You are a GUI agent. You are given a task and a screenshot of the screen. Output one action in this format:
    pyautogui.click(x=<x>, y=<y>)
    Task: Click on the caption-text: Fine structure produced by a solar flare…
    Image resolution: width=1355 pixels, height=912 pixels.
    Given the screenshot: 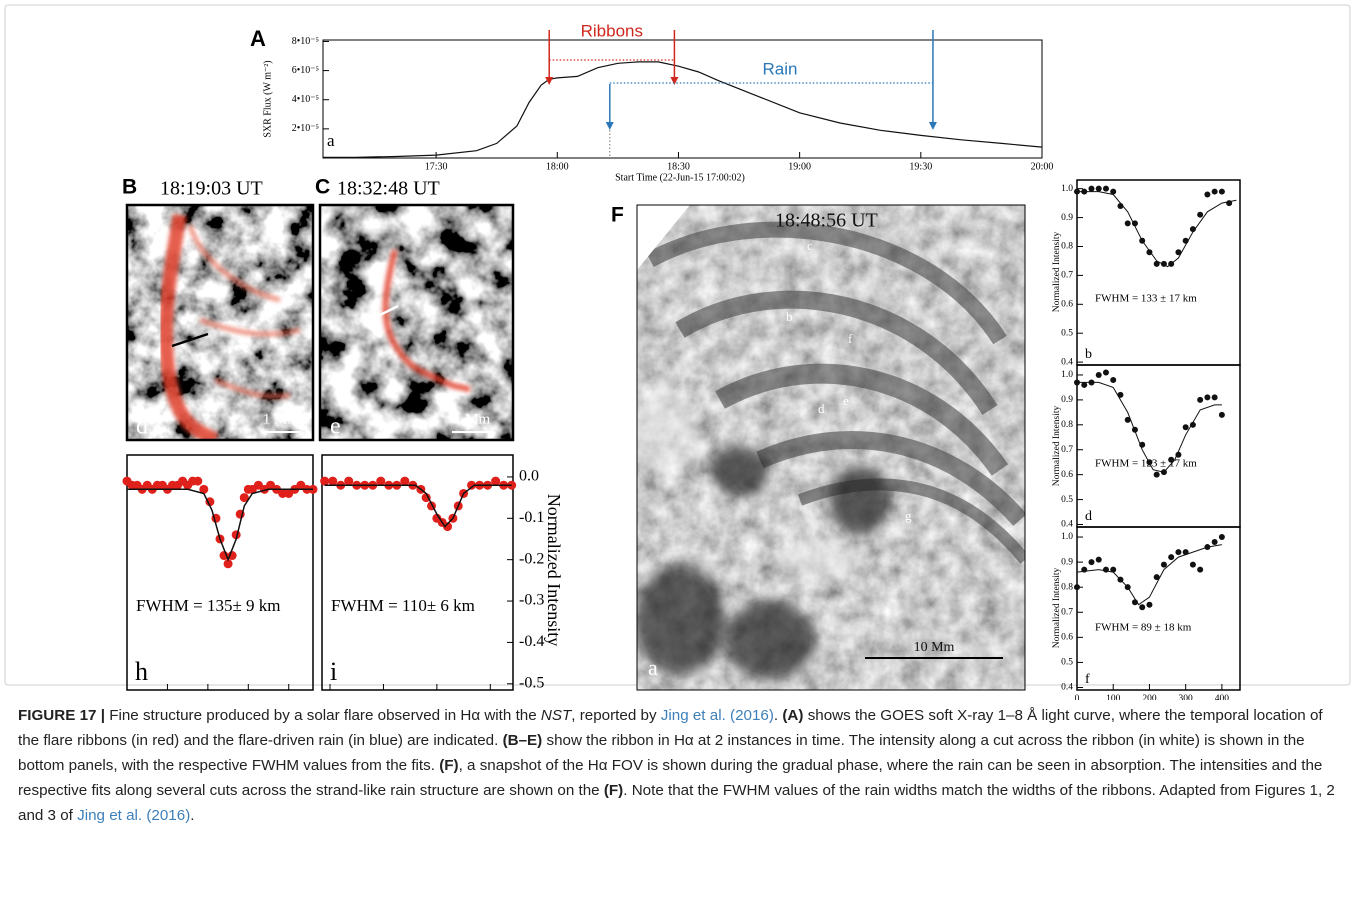 What is the action you would take?
    pyautogui.click(x=322, y=715)
    